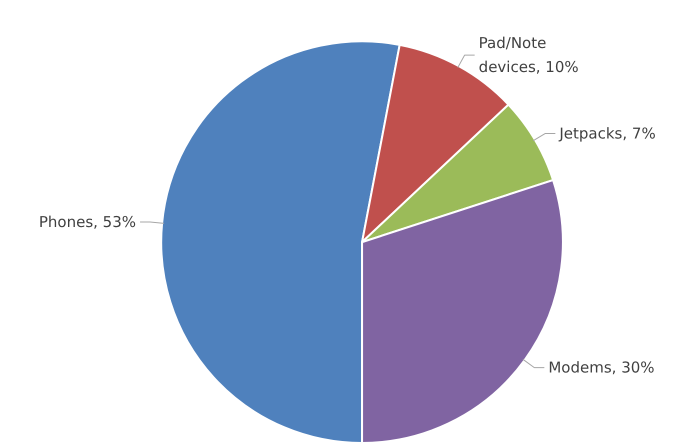 The height and width of the screenshot is (443, 699). Describe the element at coordinates (528, 55) in the screenshot. I see `slice-label: Pad/Note devices, 10%` at that location.